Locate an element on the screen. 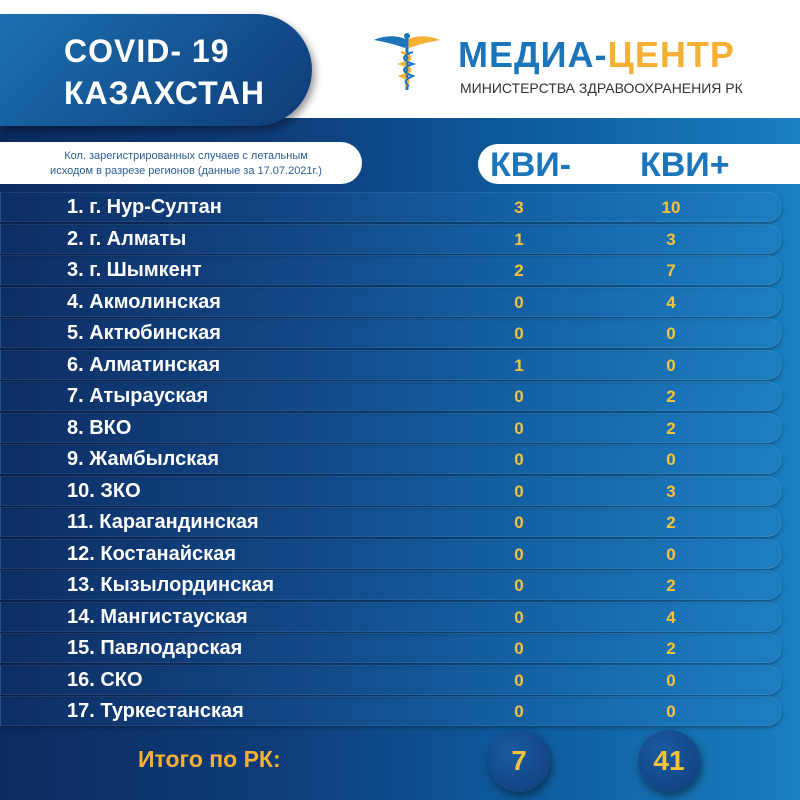  table-row: 16. СКО 0 0 is located at coordinates (391, 679).